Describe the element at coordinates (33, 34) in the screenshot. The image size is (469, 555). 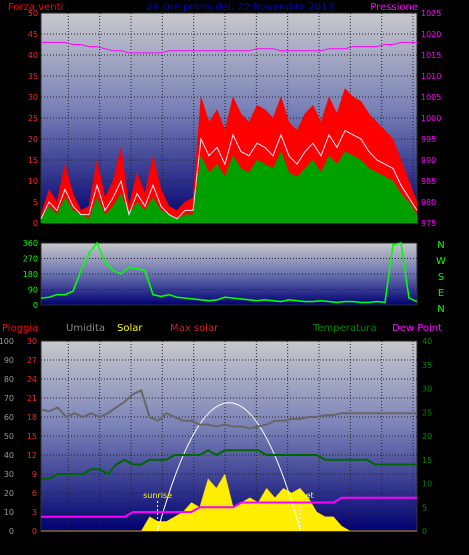
I see `y-tick-left: 45` at that location.